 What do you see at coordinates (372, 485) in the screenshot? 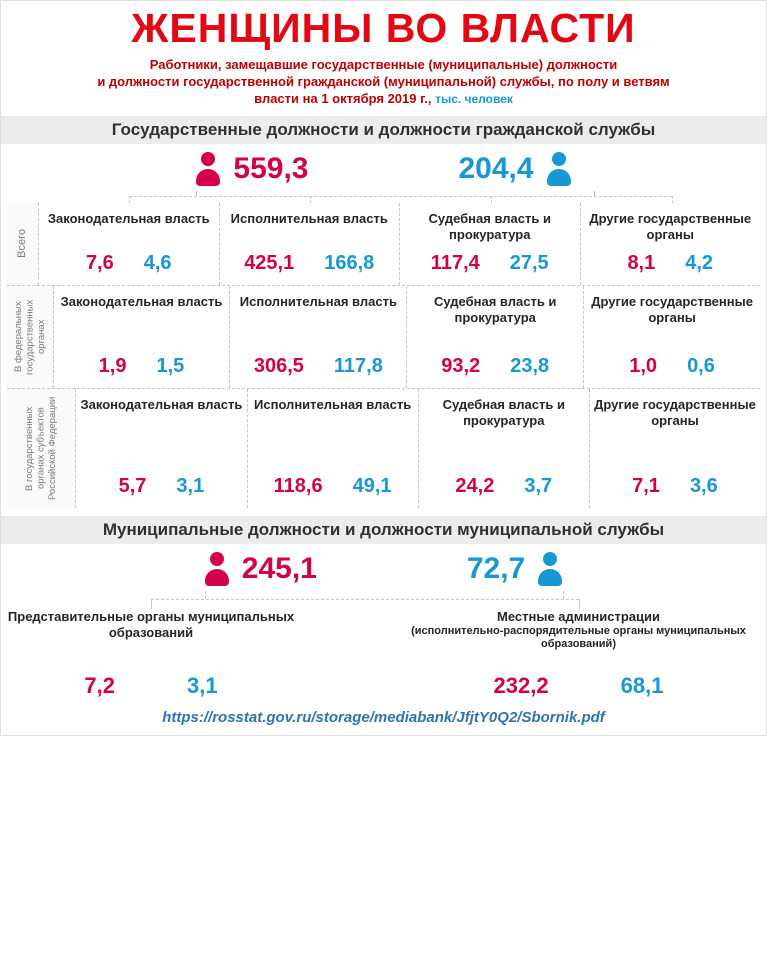
I see `men-value: 49,1` at bounding box center [372, 485].